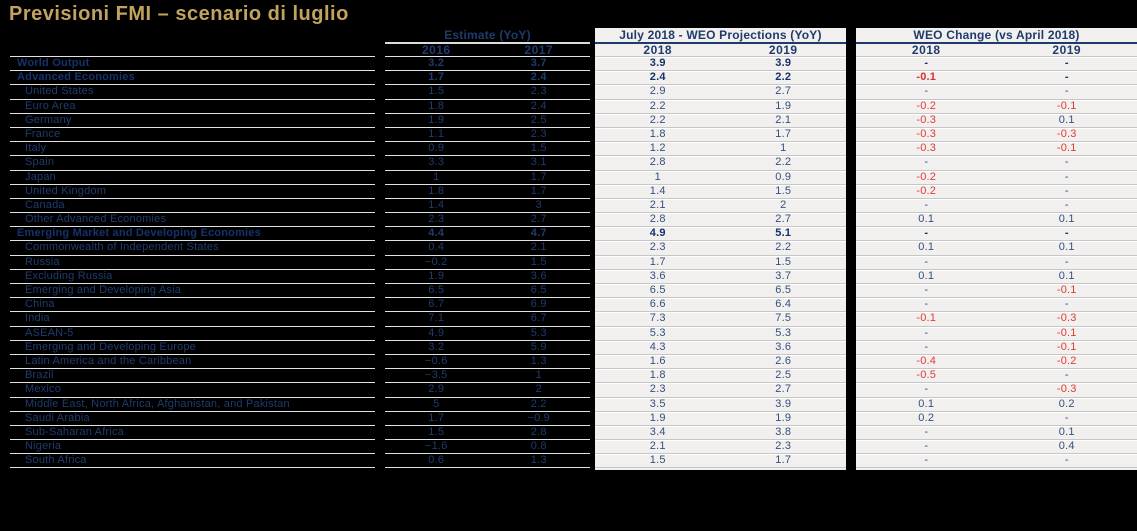 The width and height of the screenshot is (1137, 531). I want to click on row-label-segment: Italy, so click(192, 148).